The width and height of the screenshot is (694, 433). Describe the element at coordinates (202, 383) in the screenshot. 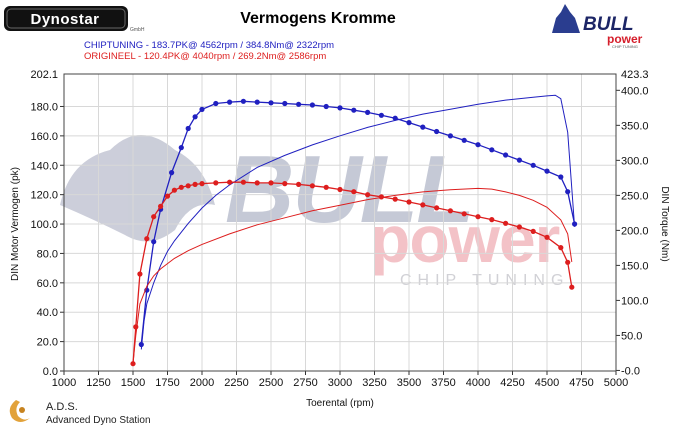

I see `x-tick-label: 2000` at that location.